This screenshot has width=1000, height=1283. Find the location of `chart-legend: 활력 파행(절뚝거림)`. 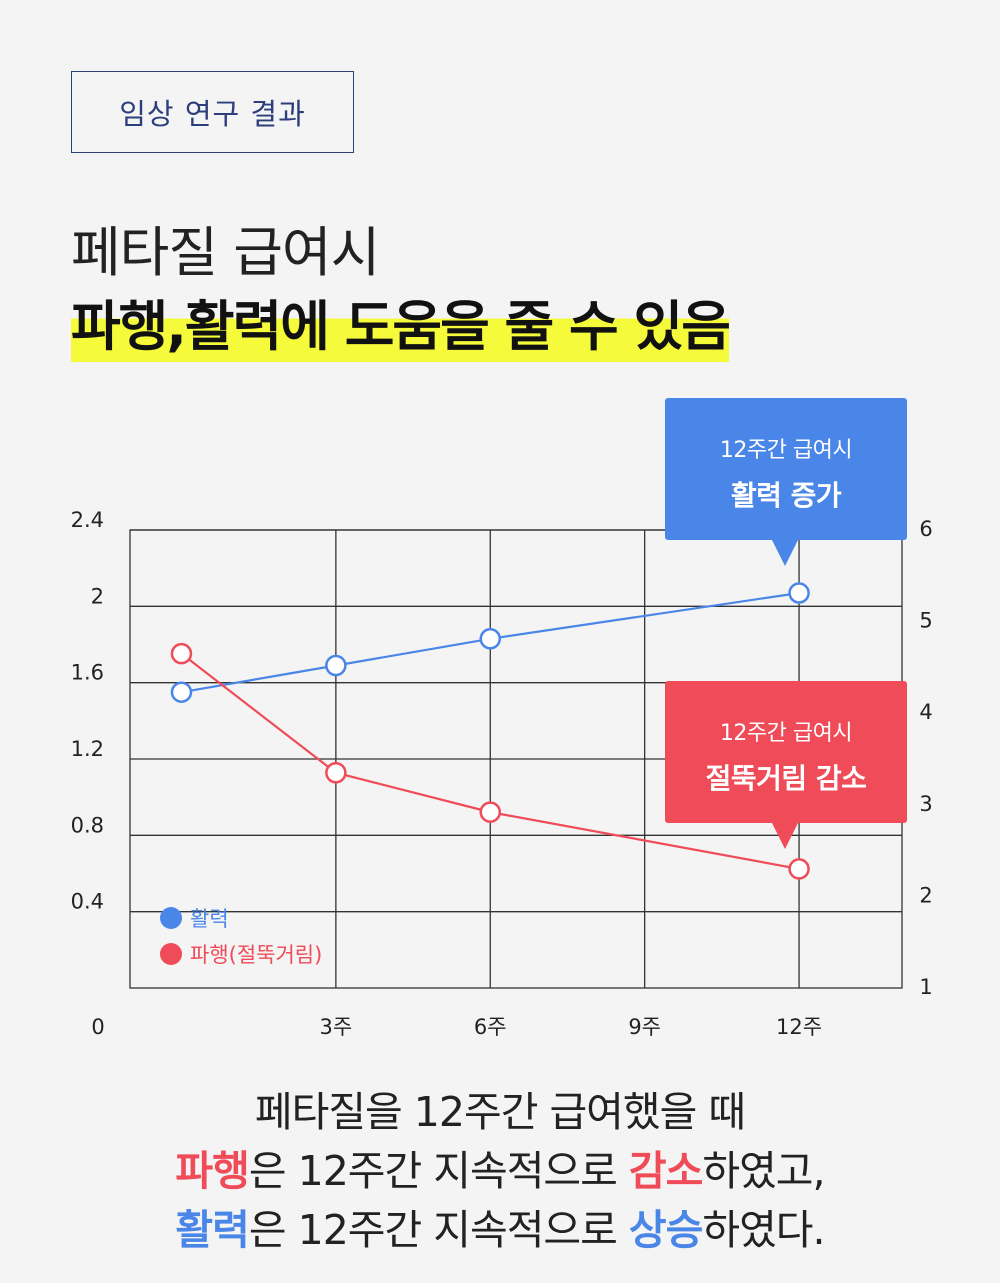

chart-legend: 활력 파행(절뚝거림) is located at coordinates (241, 936).